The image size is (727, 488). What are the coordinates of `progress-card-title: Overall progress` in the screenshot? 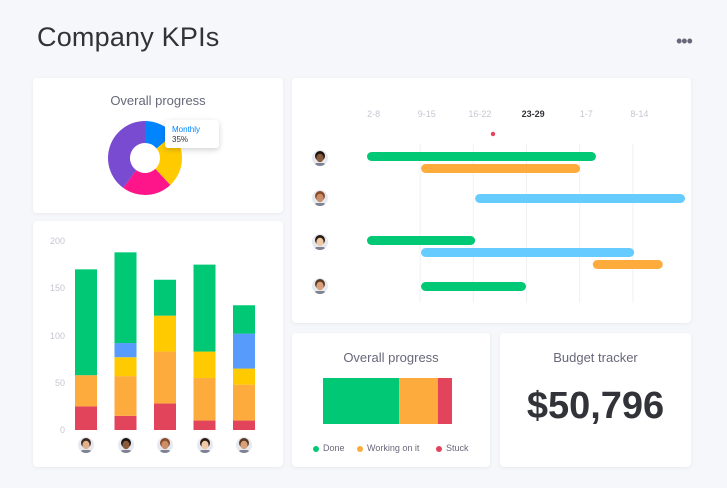 It's located at (391, 357).